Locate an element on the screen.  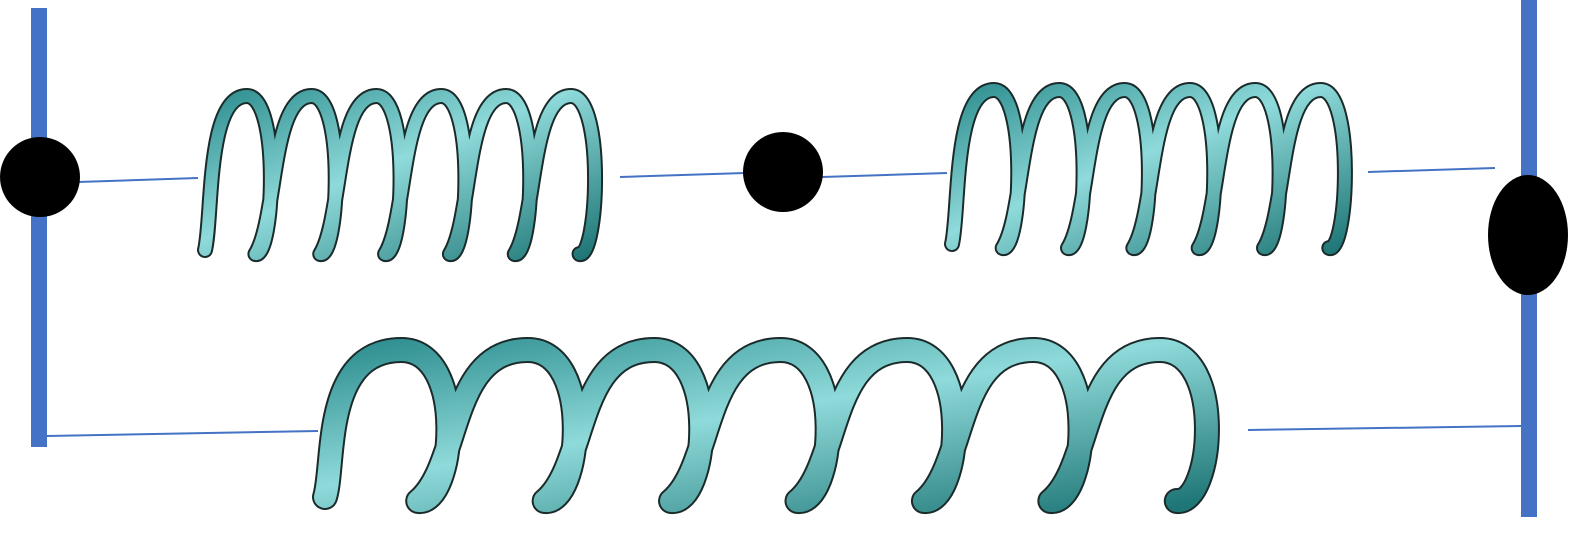
spring-top-right is located at coordinates (1148, 169).